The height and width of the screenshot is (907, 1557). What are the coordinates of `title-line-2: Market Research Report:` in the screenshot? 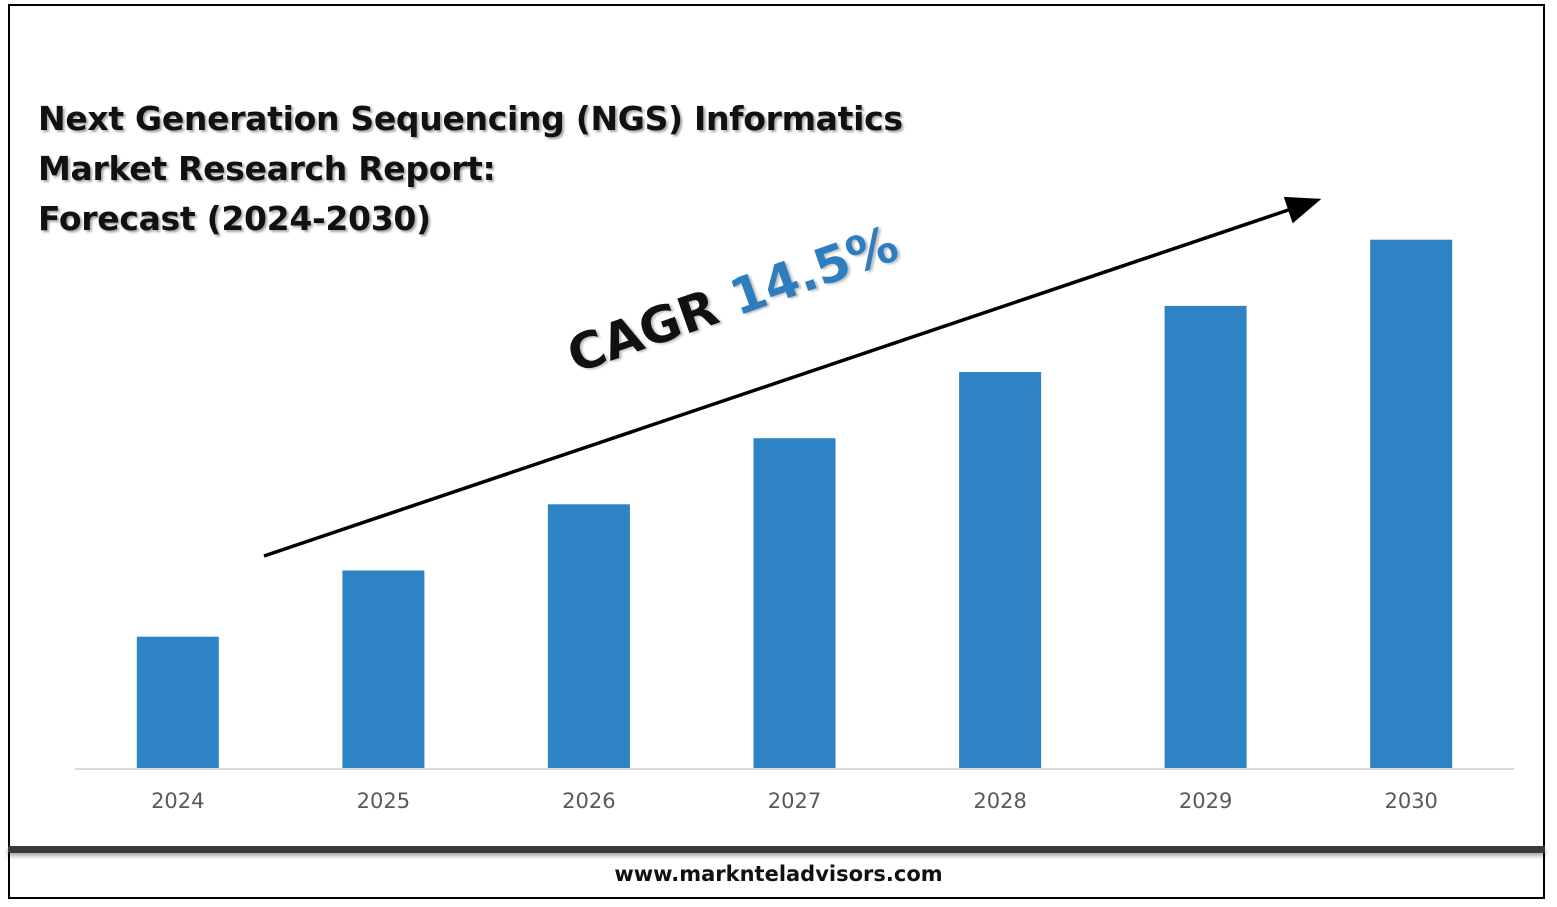 It's located at (267, 168).